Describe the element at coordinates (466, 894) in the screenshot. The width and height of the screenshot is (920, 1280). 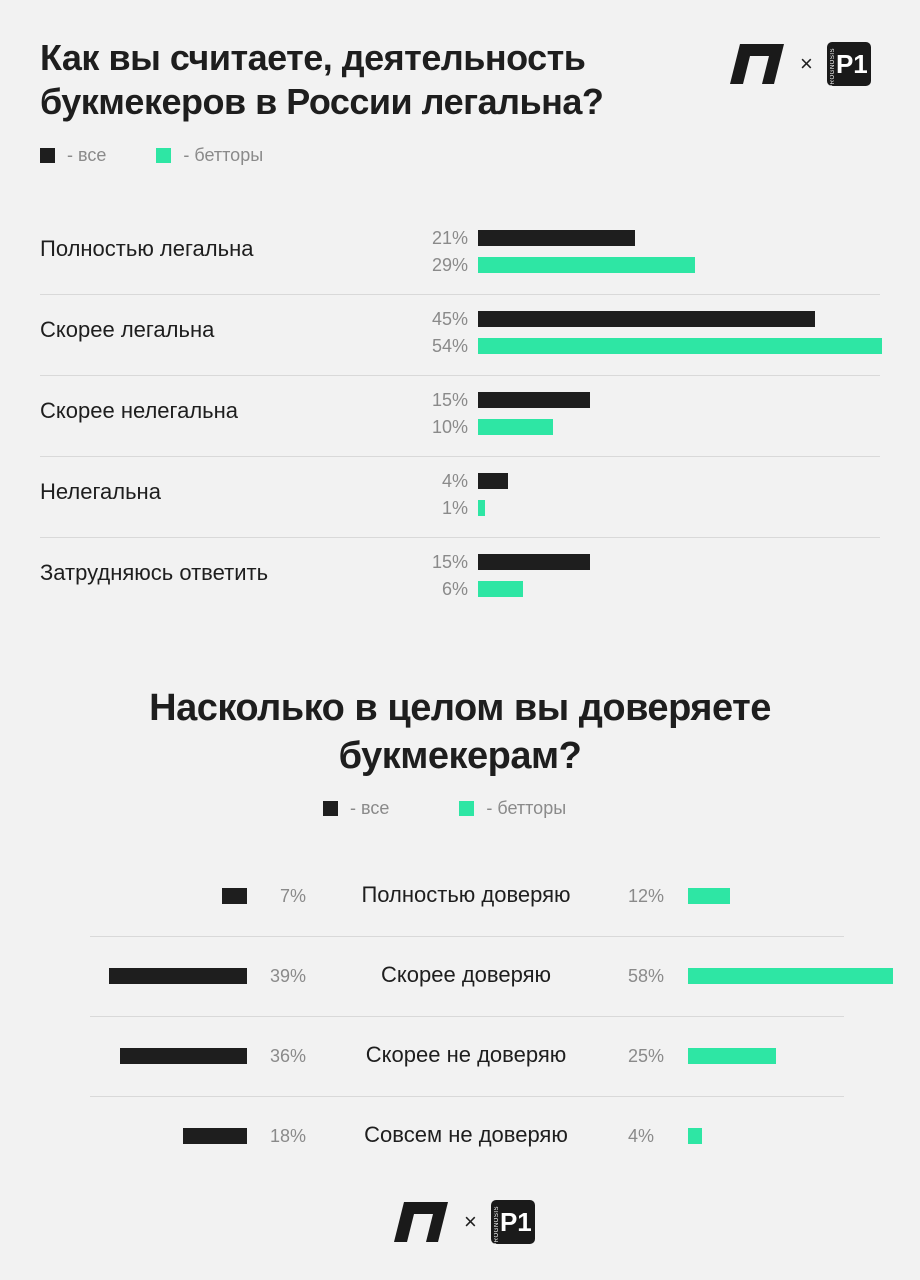
I see `category-label: Полностью доверяю` at that location.